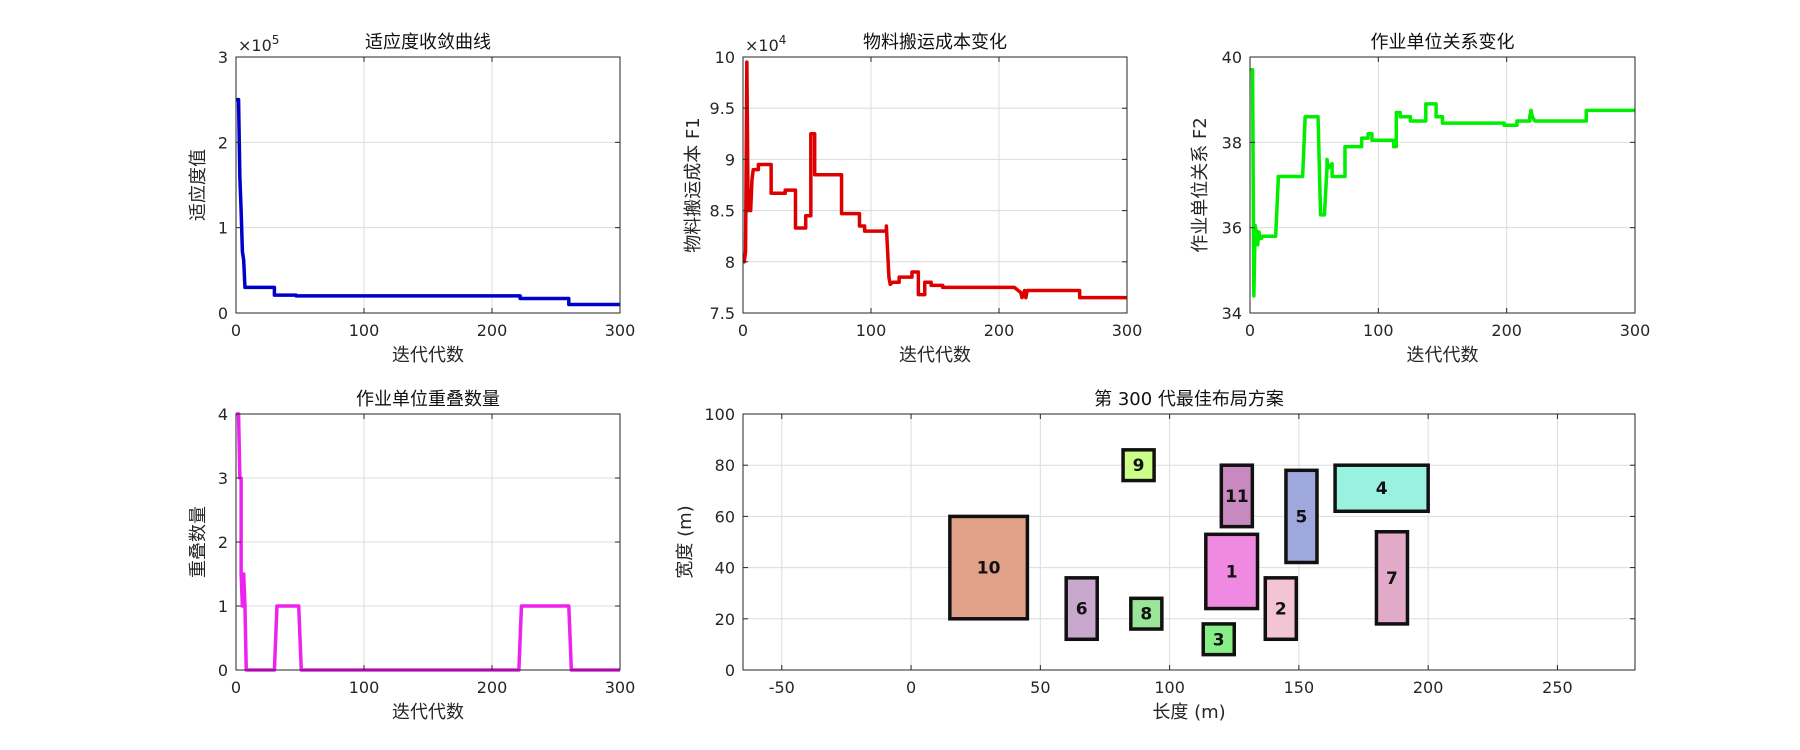  I want to click on y-tick-label: 36, so click(1232, 228).